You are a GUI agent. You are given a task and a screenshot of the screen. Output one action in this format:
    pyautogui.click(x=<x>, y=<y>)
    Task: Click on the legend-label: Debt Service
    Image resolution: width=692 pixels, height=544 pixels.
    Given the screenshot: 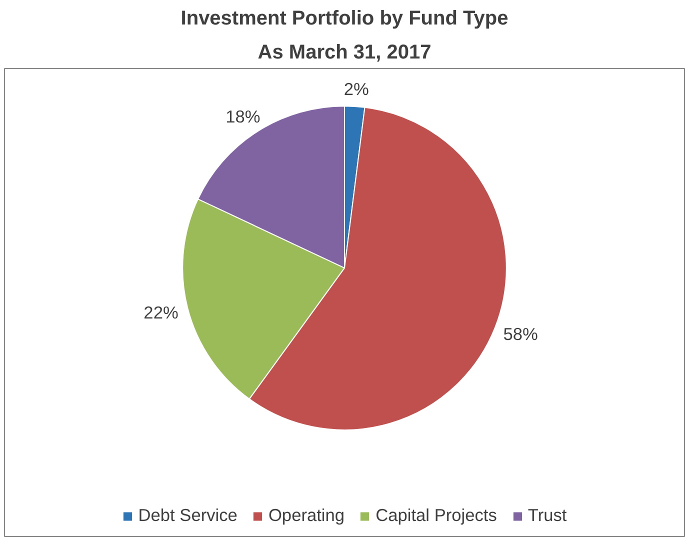 What is the action you would take?
    pyautogui.click(x=188, y=515)
    